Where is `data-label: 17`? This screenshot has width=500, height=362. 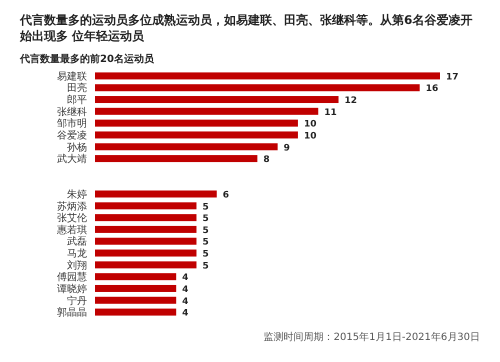 data-label: 17 is located at coordinates (452, 77).